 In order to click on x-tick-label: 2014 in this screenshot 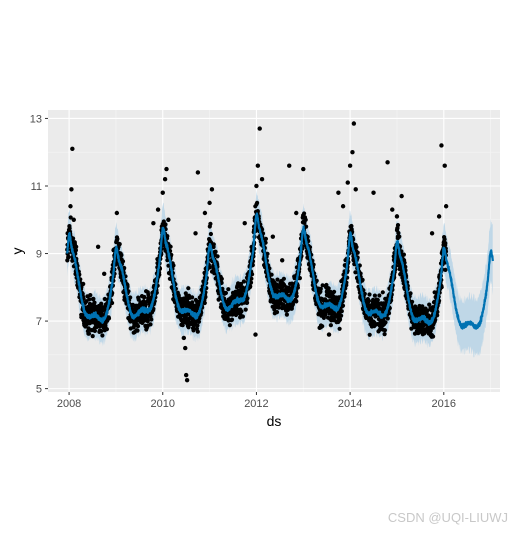, I will do `click(350, 404)`.